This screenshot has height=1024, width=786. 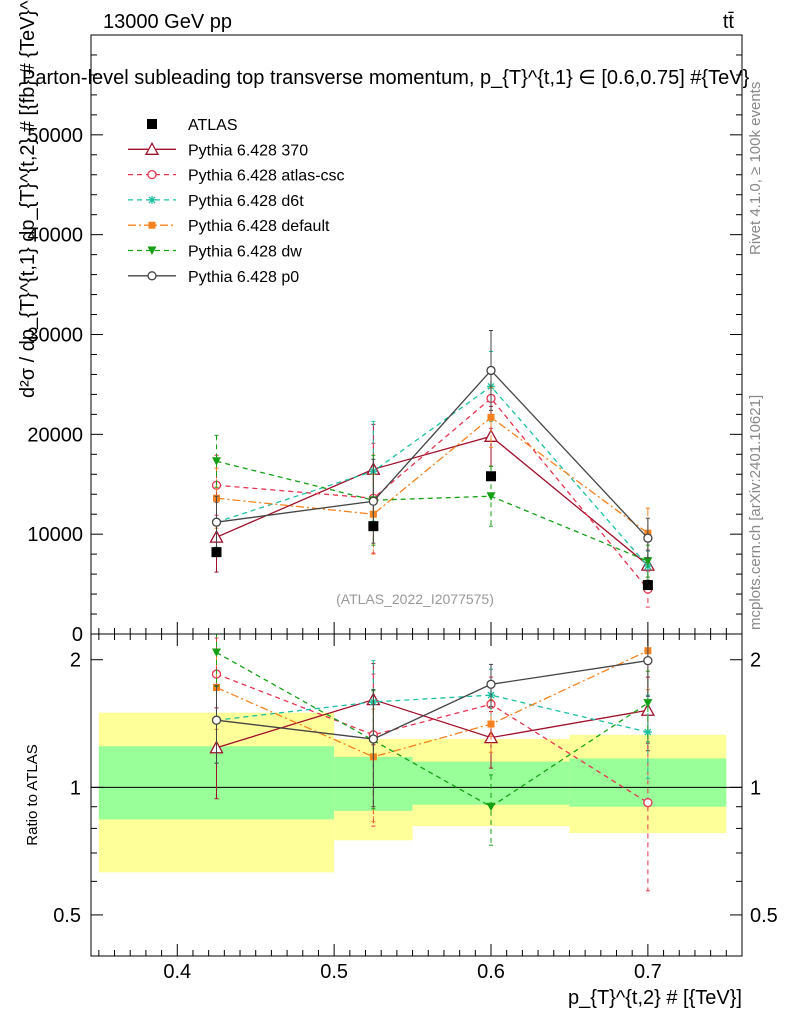 What do you see at coordinates (32, 794) in the screenshot?
I see `ratio-axis-label: Ratio to ATLAS` at bounding box center [32, 794].